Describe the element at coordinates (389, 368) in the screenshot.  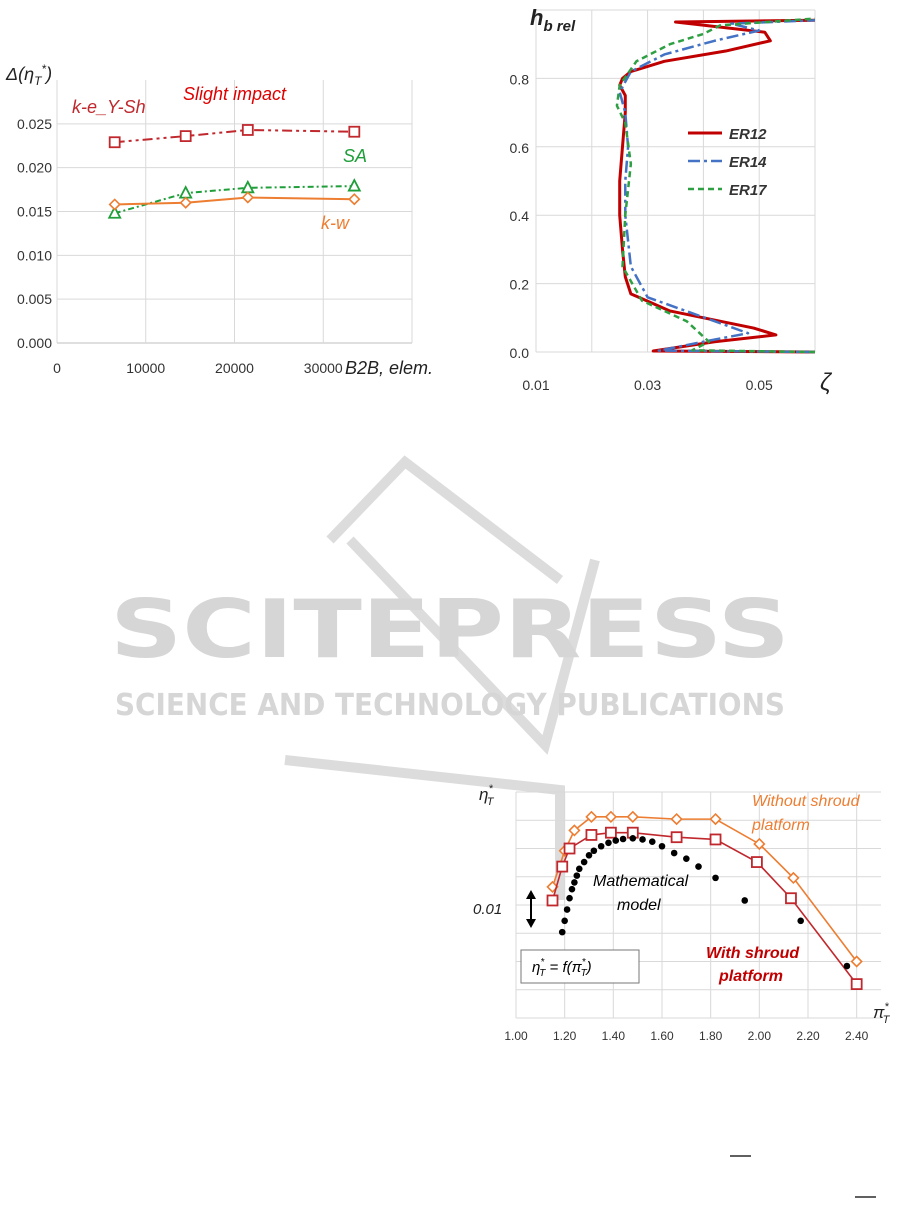
I see `c1-x-axis-label: B2B, elem.` at that location.